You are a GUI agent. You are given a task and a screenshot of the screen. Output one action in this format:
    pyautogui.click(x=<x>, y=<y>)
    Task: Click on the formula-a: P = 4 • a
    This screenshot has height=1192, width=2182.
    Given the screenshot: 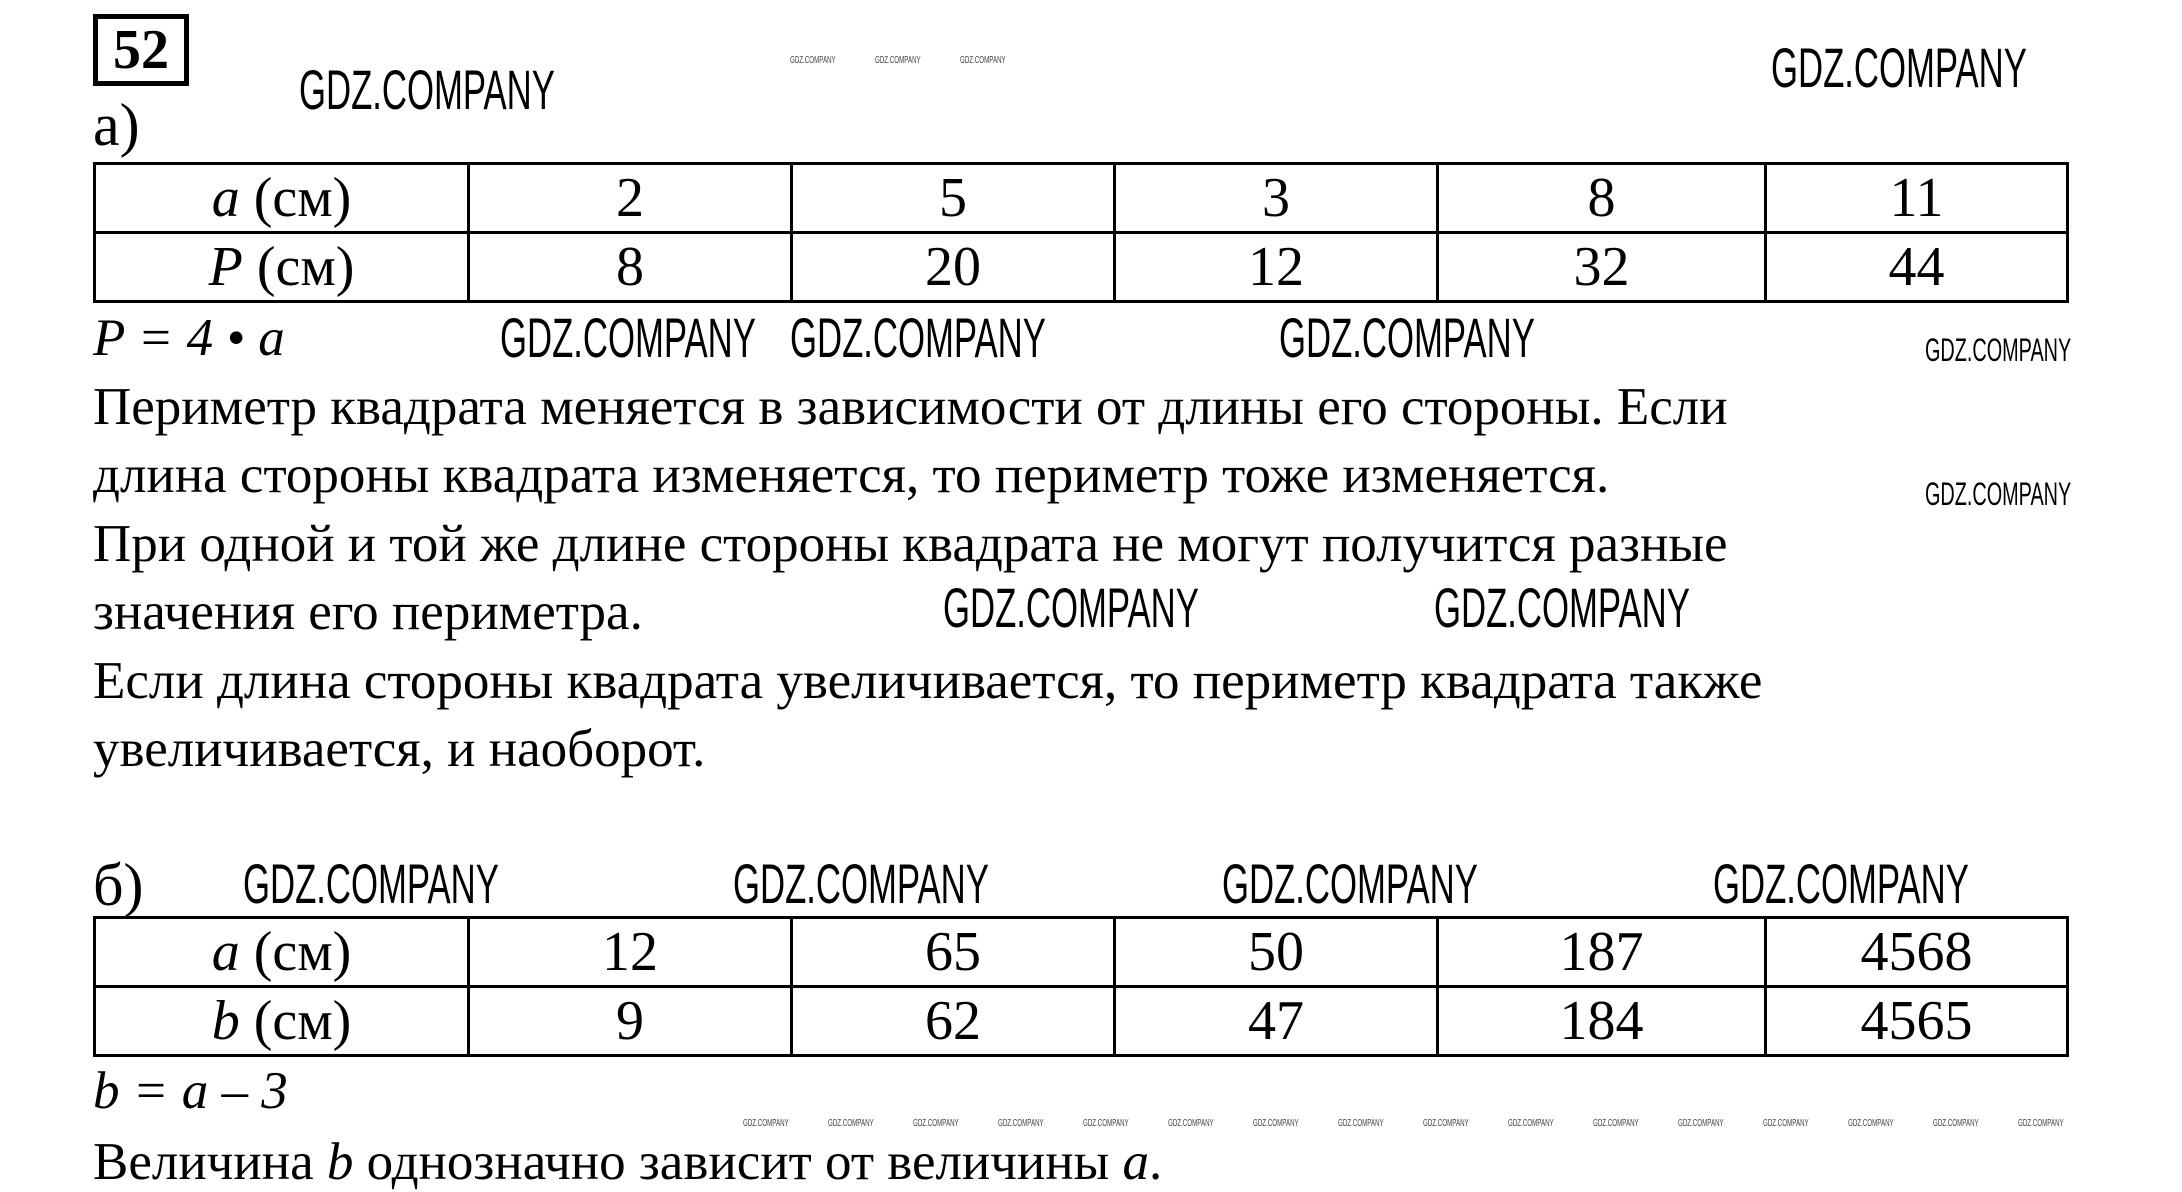 What is the action you would take?
    pyautogui.click(x=189, y=338)
    